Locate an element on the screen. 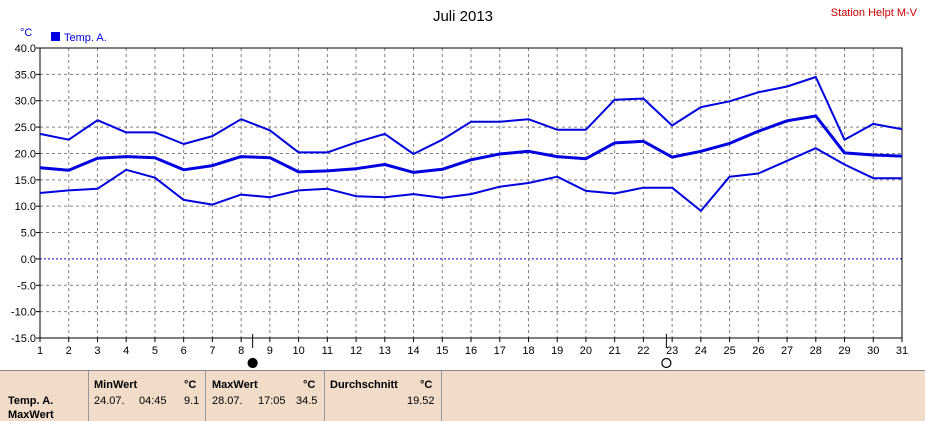  max-date: 28.07. is located at coordinates (227, 401).